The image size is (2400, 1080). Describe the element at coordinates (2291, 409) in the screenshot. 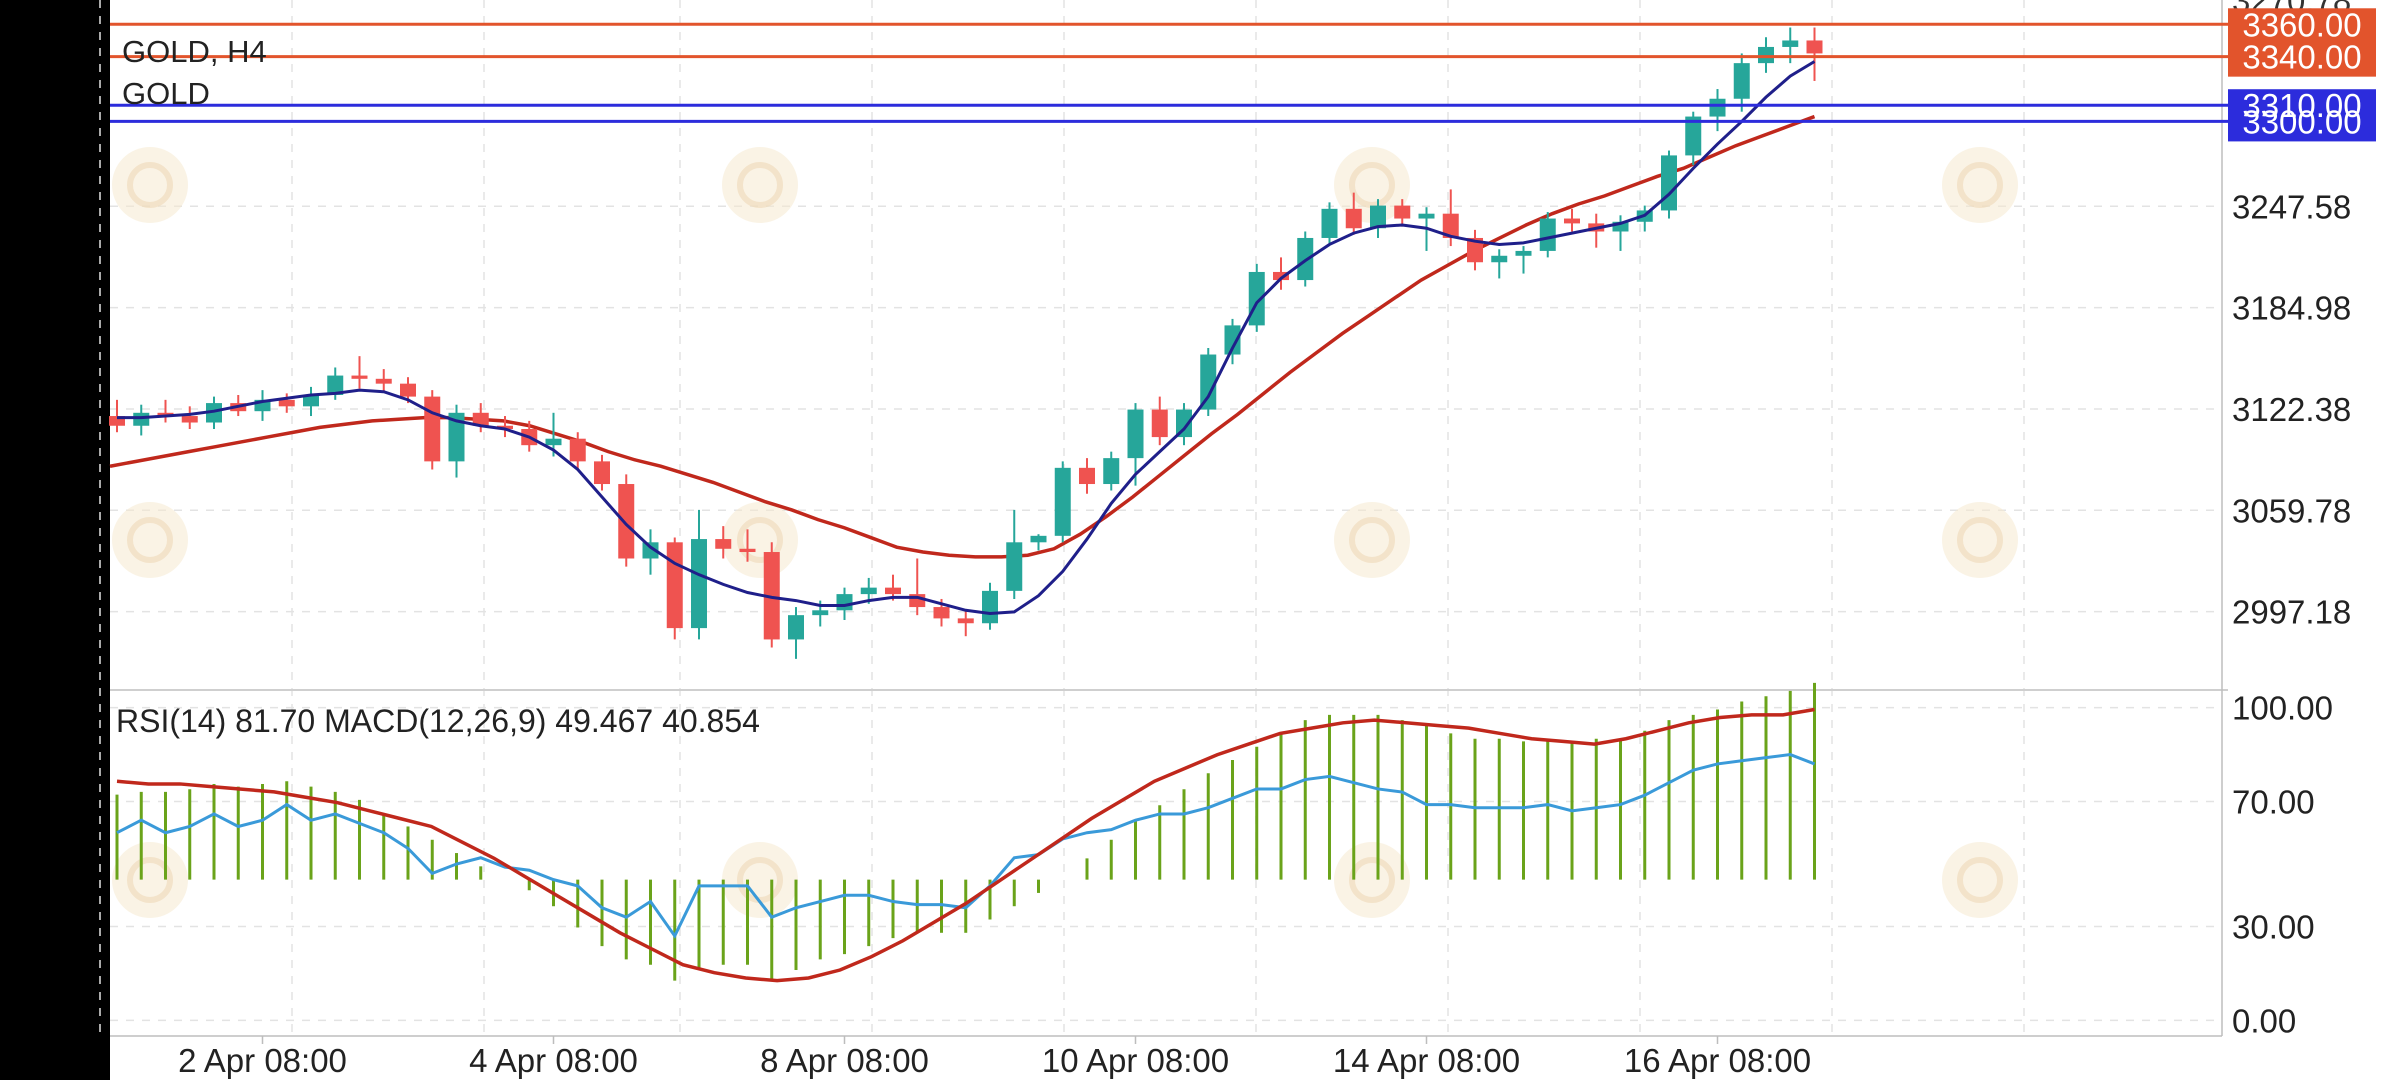

I see `price-tick-label: 3122.38` at that location.